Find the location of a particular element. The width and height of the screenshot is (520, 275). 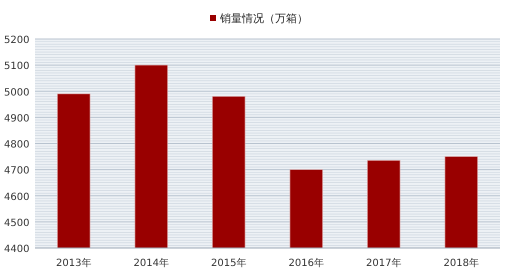

y-tick-label: 4500 is located at coordinates (17, 223).